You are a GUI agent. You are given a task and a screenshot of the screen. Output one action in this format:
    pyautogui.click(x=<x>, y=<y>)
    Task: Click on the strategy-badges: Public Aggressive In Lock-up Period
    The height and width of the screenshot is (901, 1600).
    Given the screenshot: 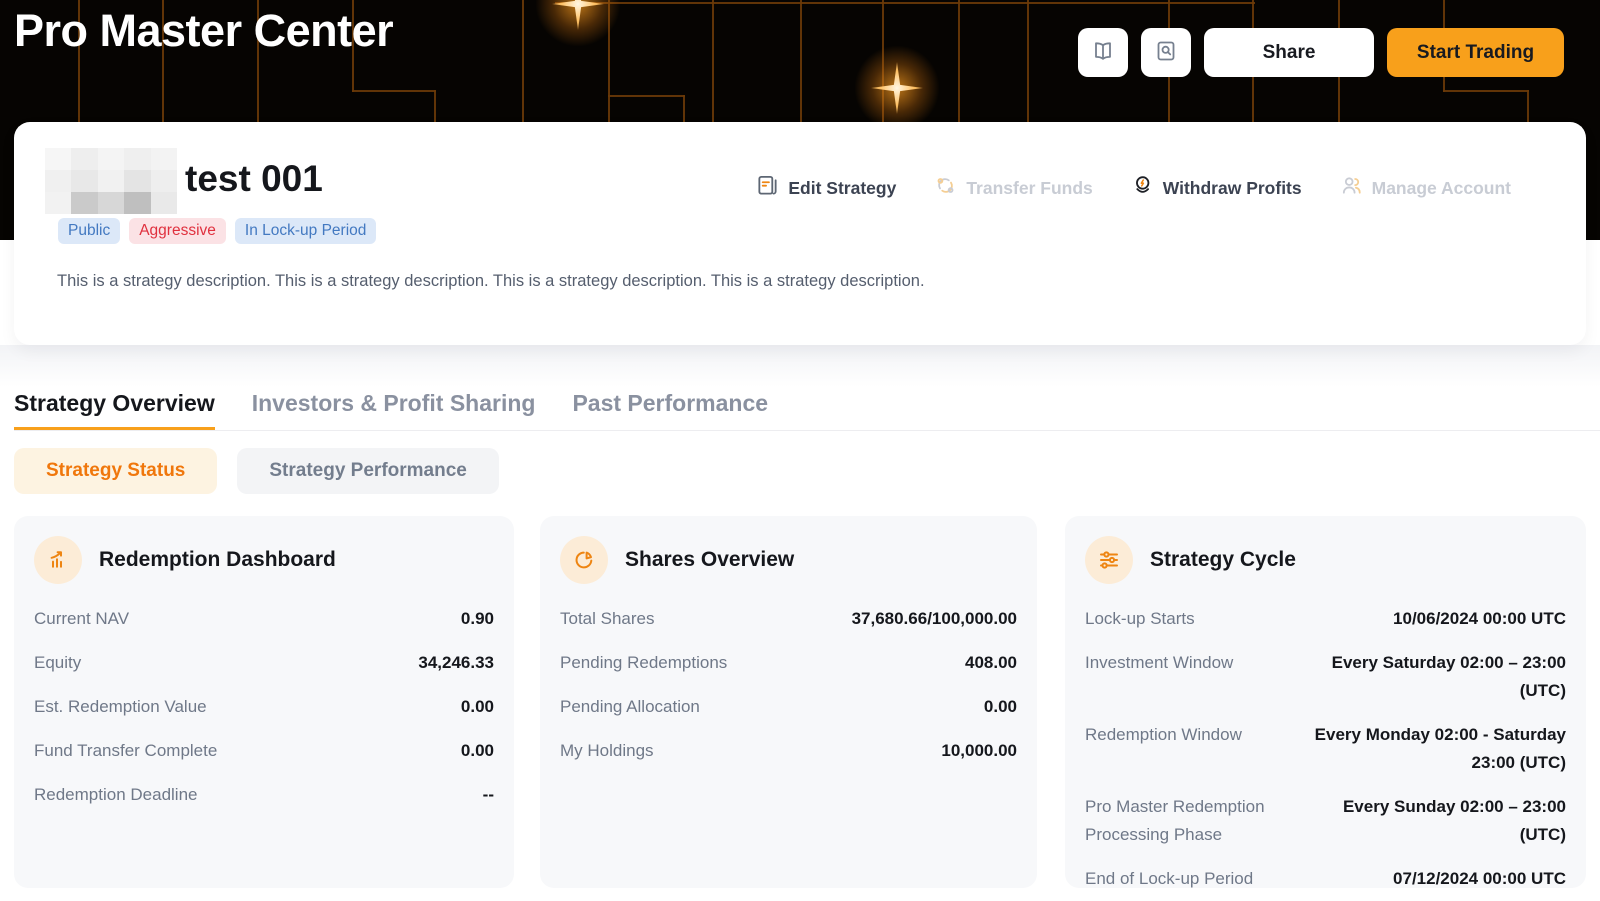 What is the action you would take?
    pyautogui.click(x=217, y=231)
    